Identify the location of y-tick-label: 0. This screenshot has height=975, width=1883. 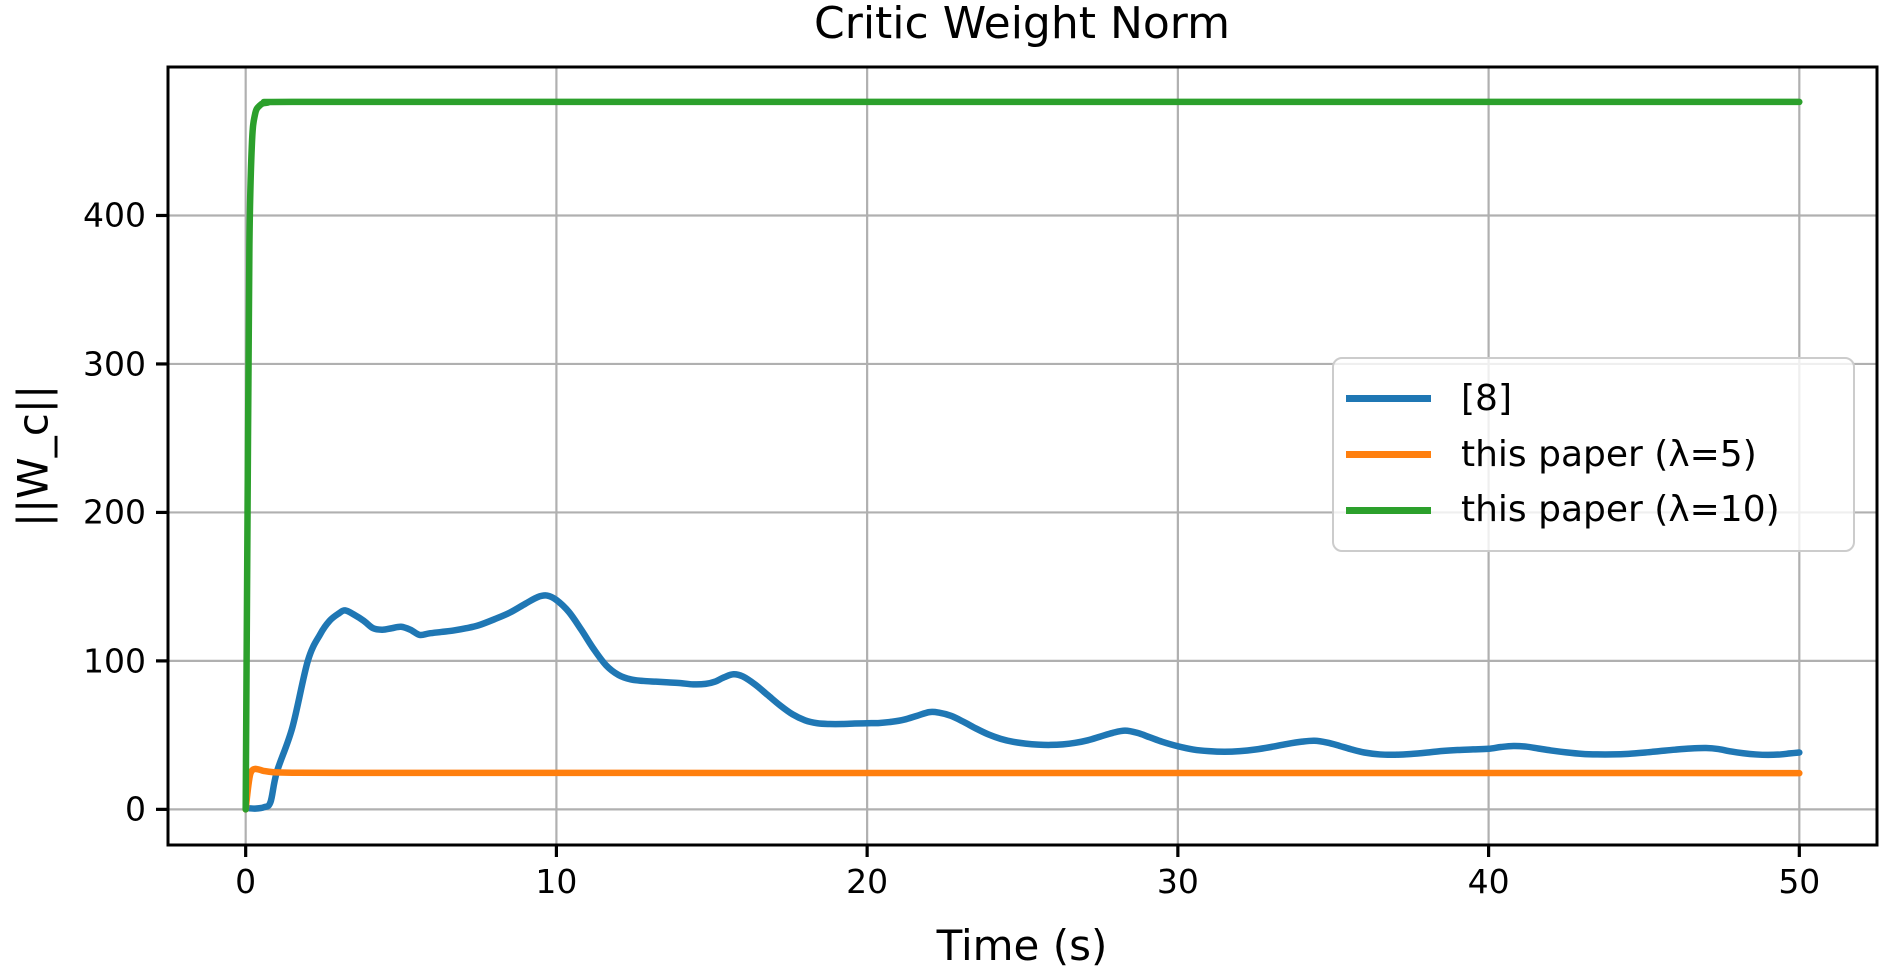
(135, 809).